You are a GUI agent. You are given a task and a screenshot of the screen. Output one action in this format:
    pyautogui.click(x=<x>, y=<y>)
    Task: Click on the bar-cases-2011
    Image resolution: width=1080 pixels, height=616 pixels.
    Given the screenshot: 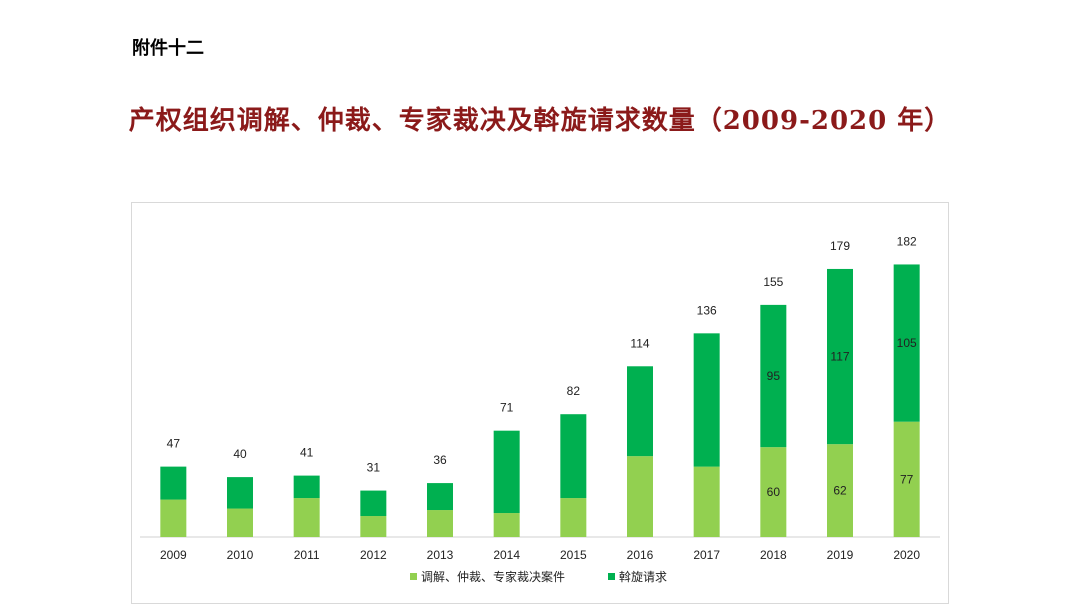 What is the action you would take?
    pyautogui.click(x=306, y=517)
    